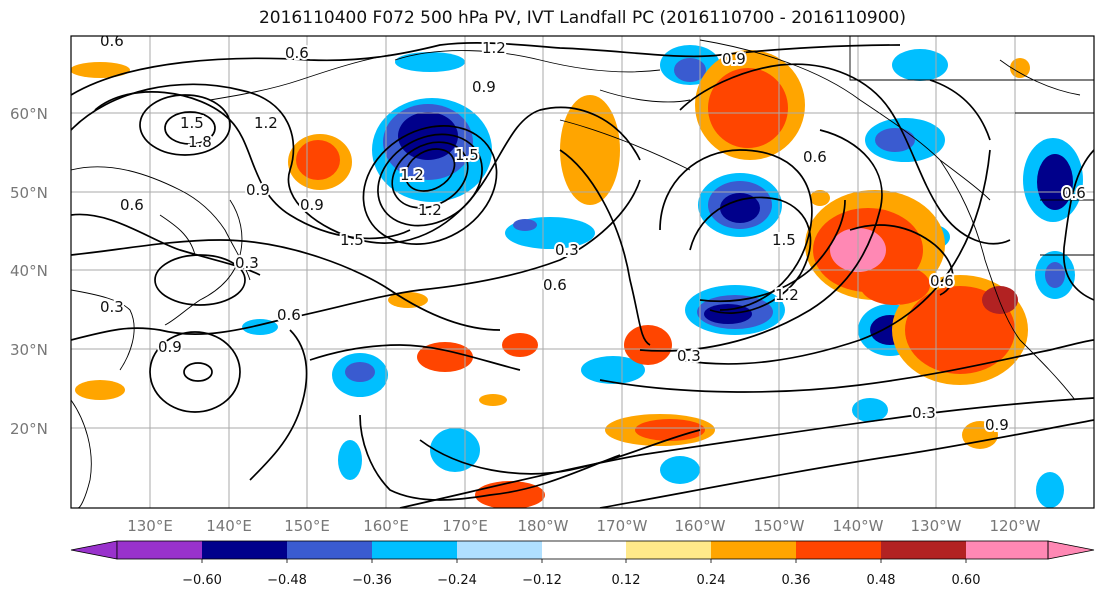 This screenshot has height=601, width=1105. What do you see at coordinates (29, 114) in the screenshot?
I see `lat-label: 60°N` at bounding box center [29, 114].